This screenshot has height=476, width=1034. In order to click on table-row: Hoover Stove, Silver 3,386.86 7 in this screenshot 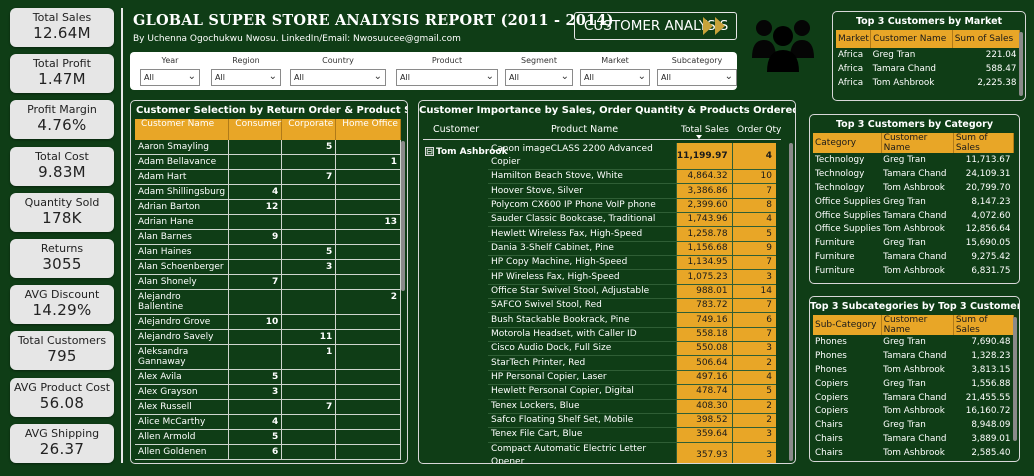, I will do `click(632, 191)`.